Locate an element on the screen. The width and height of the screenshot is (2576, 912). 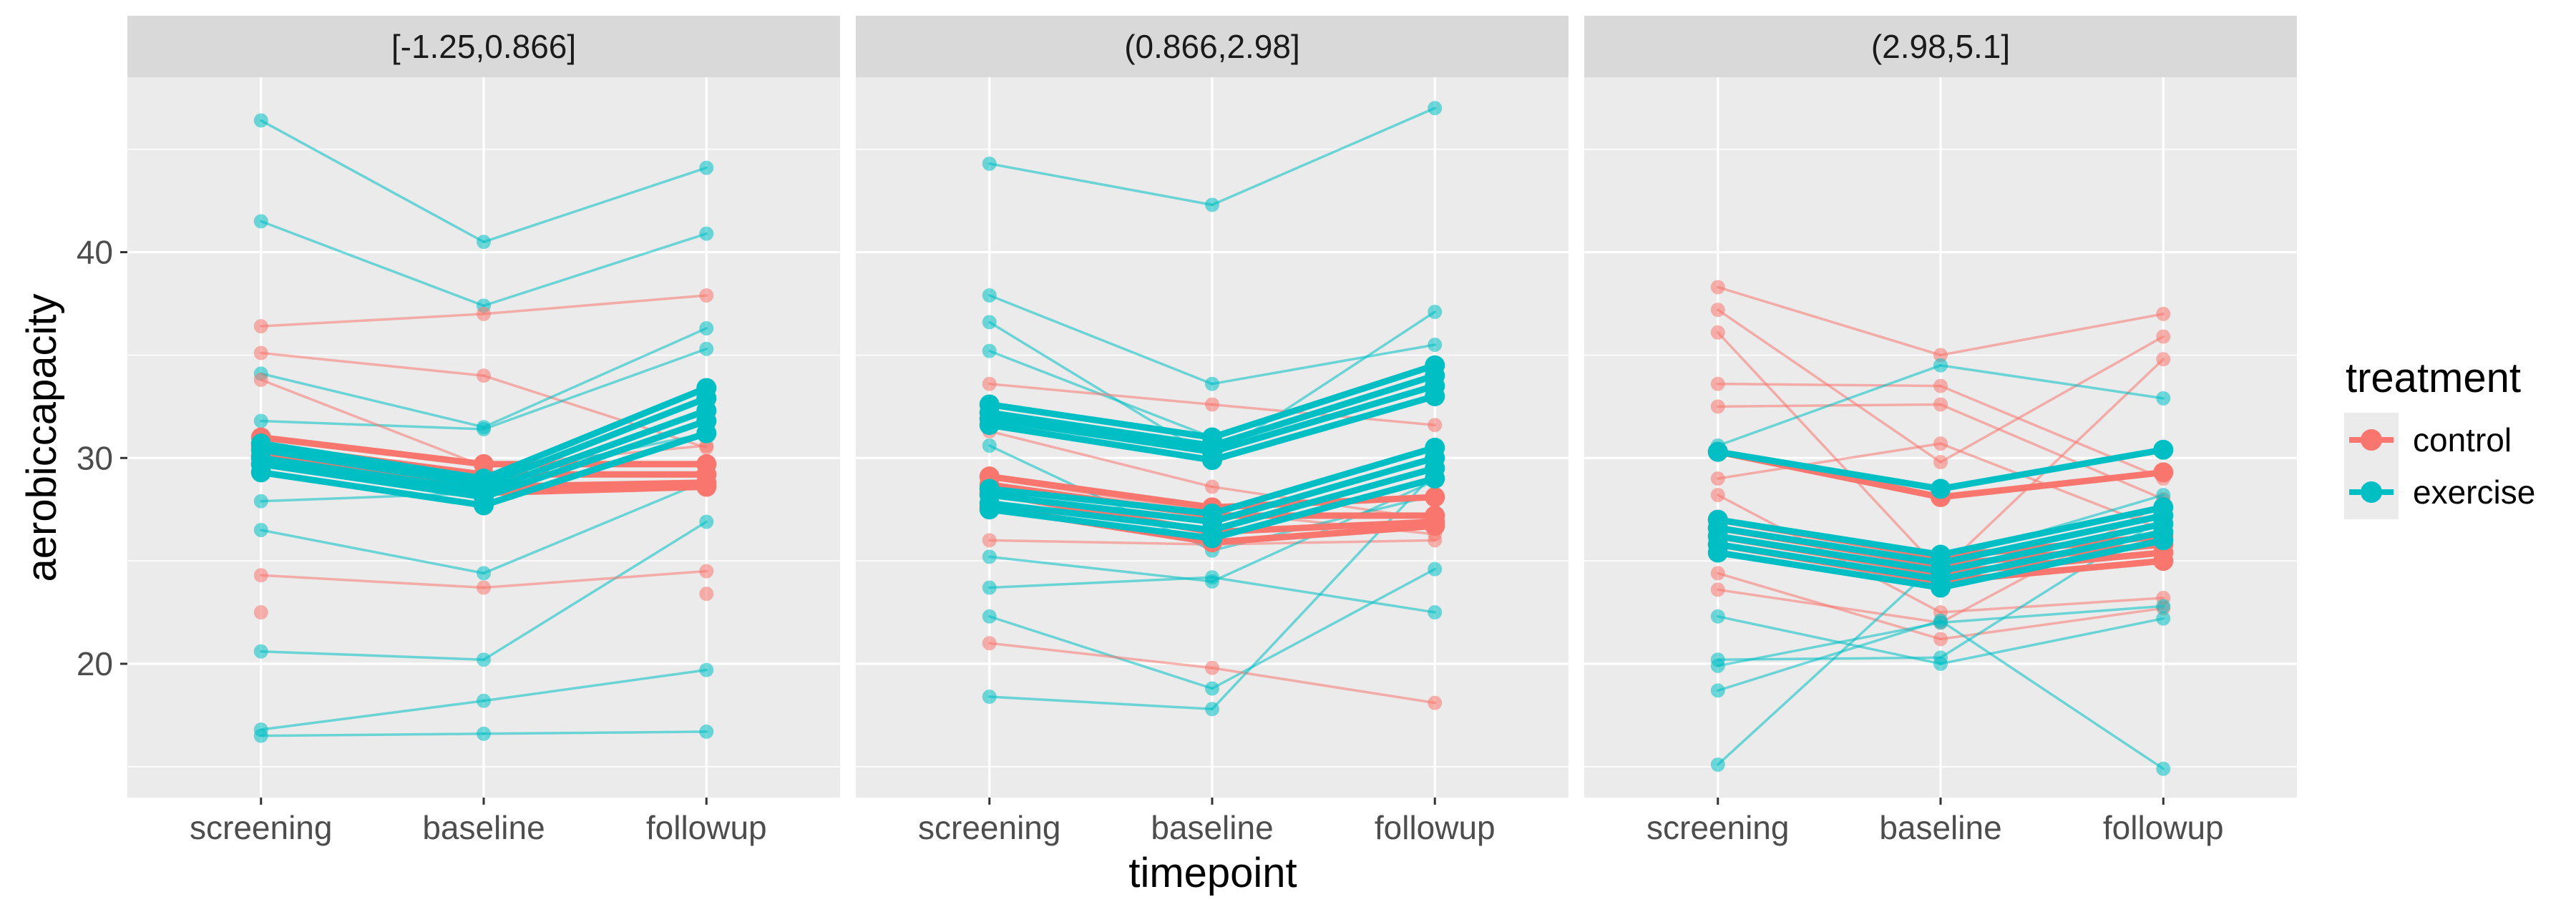
legend: treatment control exercise is located at coordinates (2439, 437).